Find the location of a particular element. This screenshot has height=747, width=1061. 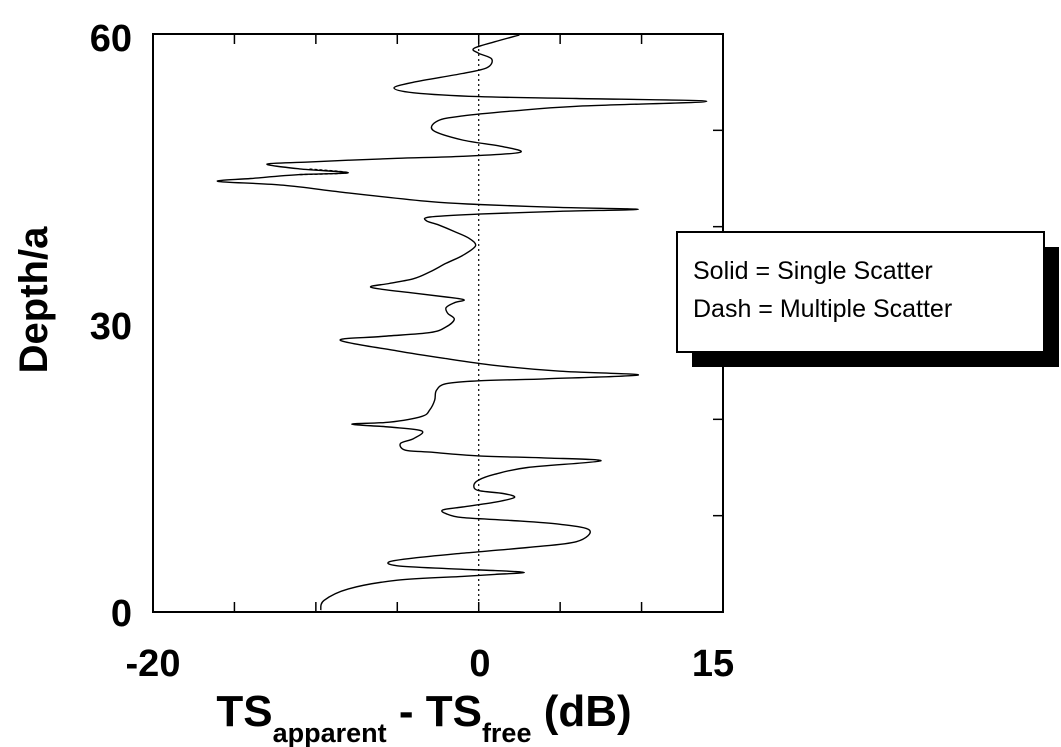

x-tick-label-neg20: -20 is located at coordinates (153, 664).